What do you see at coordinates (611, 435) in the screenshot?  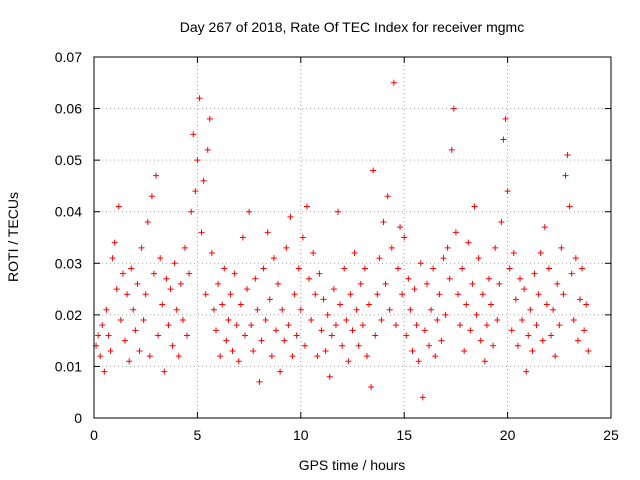 I see `x-tick-label: 25` at bounding box center [611, 435].